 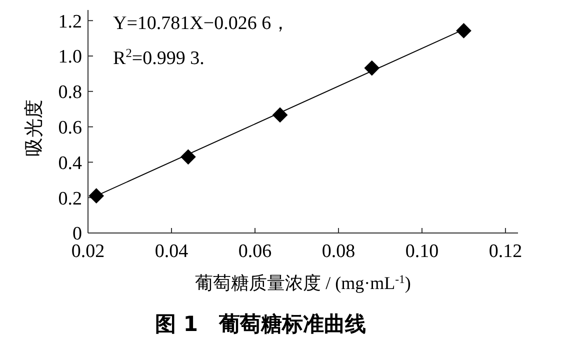 What do you see at coordinates (70, 57) in the screenshot?
I see `y-tick-label: 1.0` at bounding box center [70, 57].